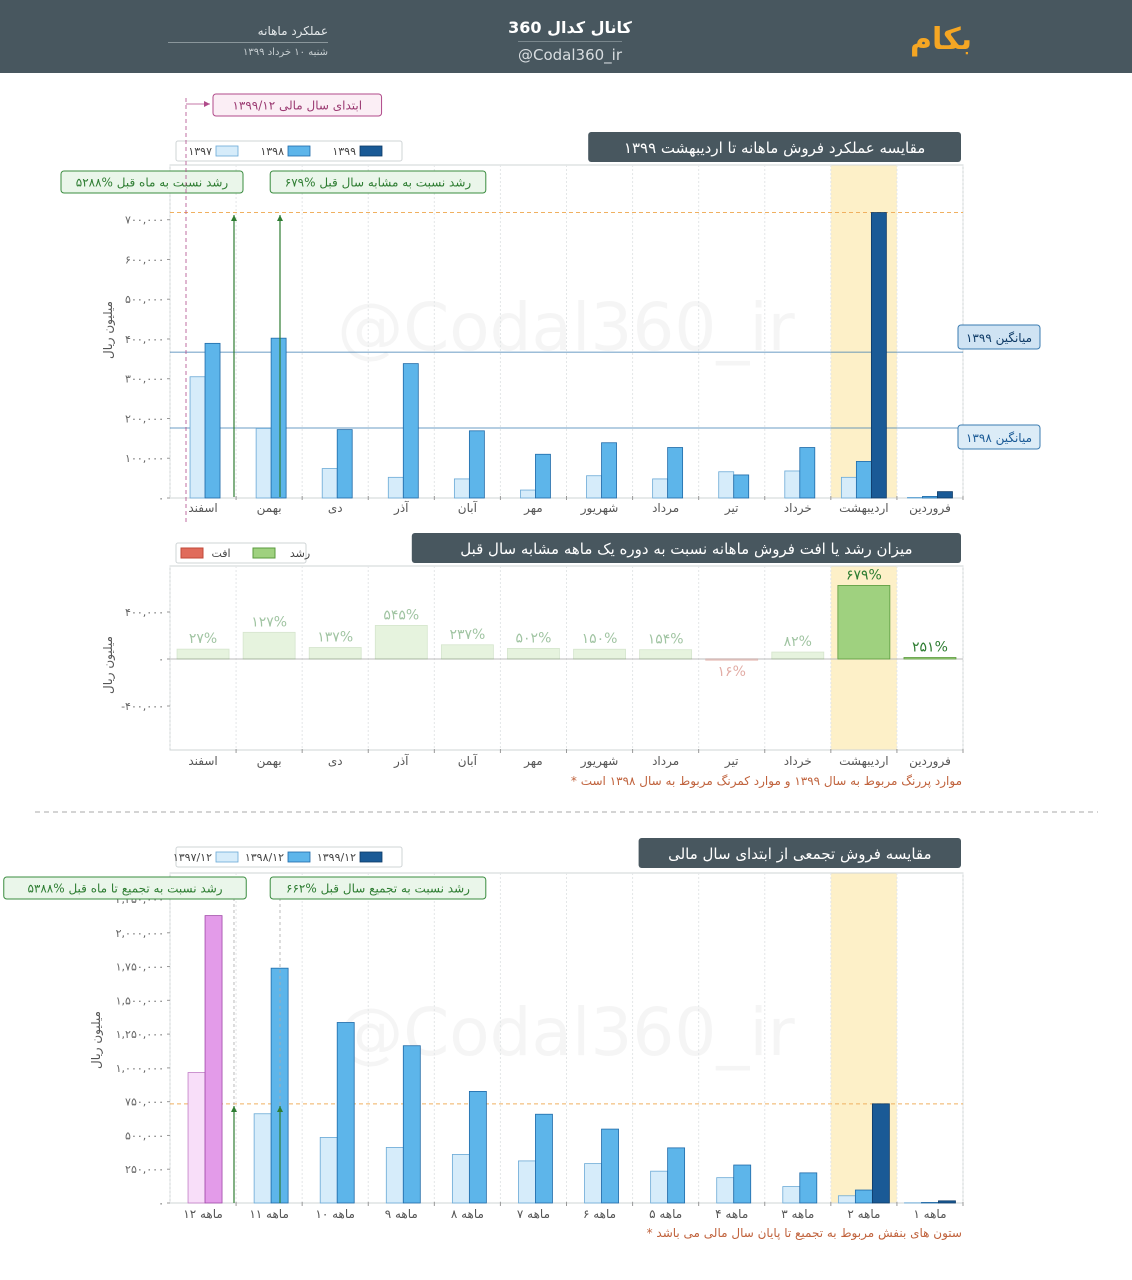 The height and width of the screenshot is (1280, 1132). Describe the element at coordinates (269, 622) in the screenshot. I see `chart2-value-label-10: ۱۲۷%` at that location.